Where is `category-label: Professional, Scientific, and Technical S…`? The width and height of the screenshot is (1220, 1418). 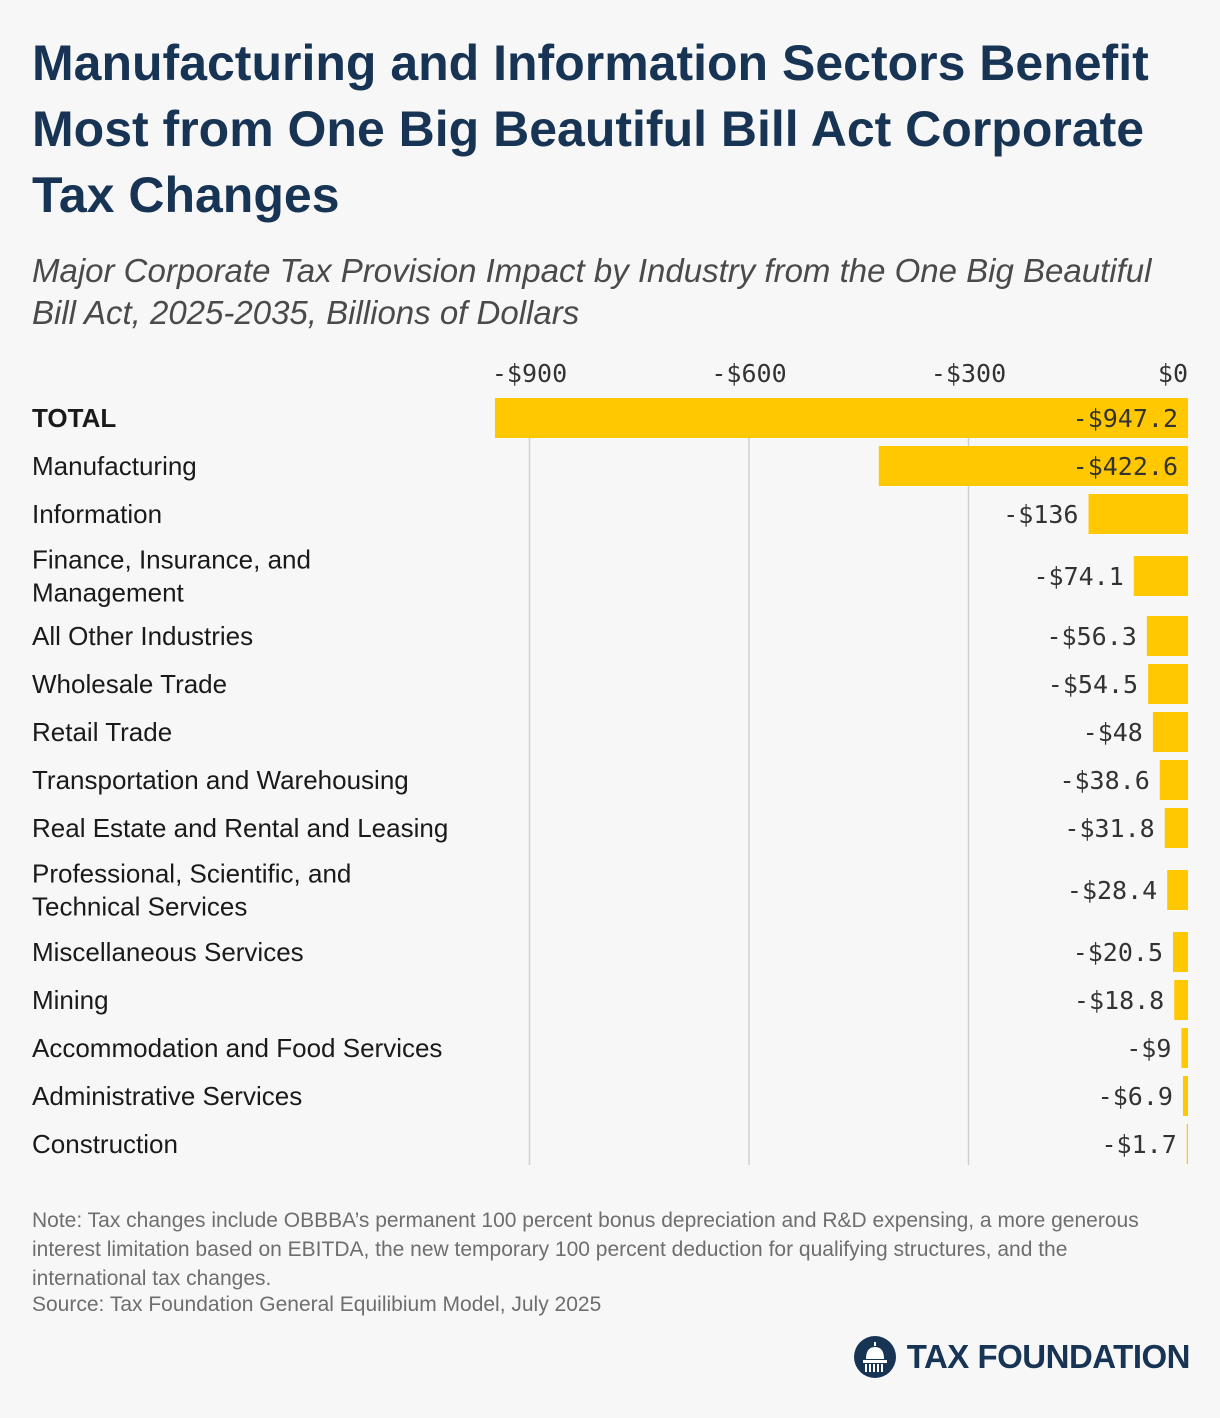
category-label: Professional, Scientific, and Technical S… is located at coordinates (191, 890).